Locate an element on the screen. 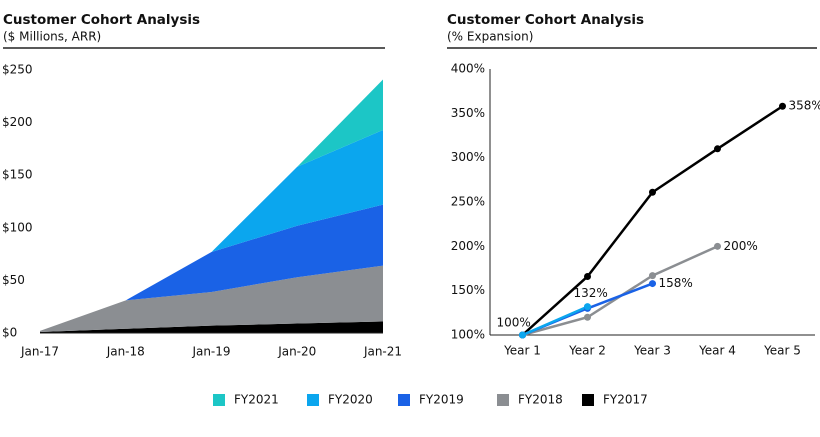 The height and width of the screenshot is (437, 820). y-tick-label: 100% is located at coordinates (468, 335).